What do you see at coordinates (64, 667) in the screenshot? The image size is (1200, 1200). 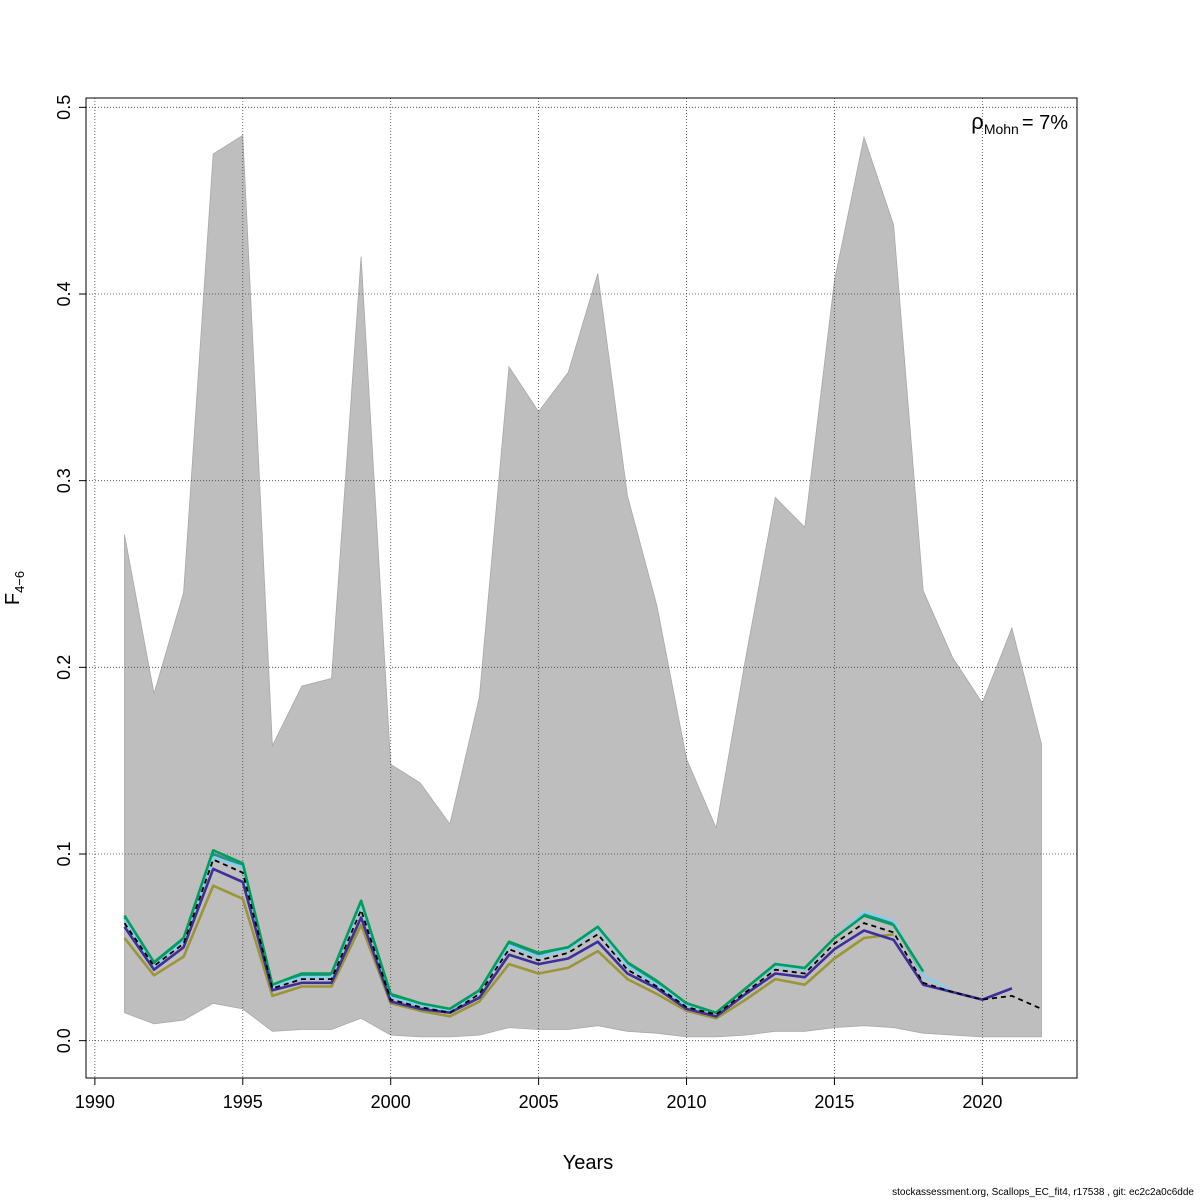 I see `y-tick-label-0-2: 0.2` at bounding box center [64, 667].